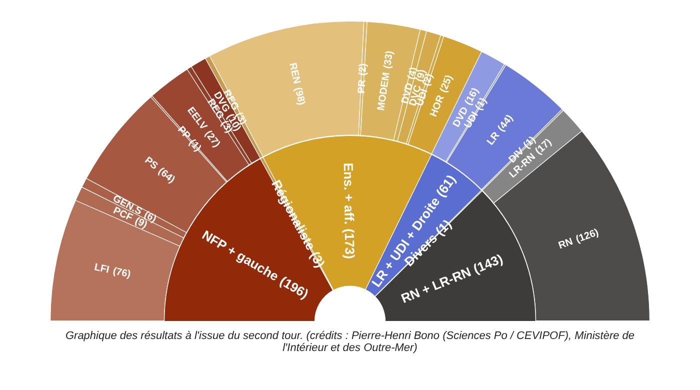 This screenshot has height=390, width=700. What do you see at coordinates (488, 263) in the screenshot?
I see `data-label: (143)` at bounding box center [488, 263].